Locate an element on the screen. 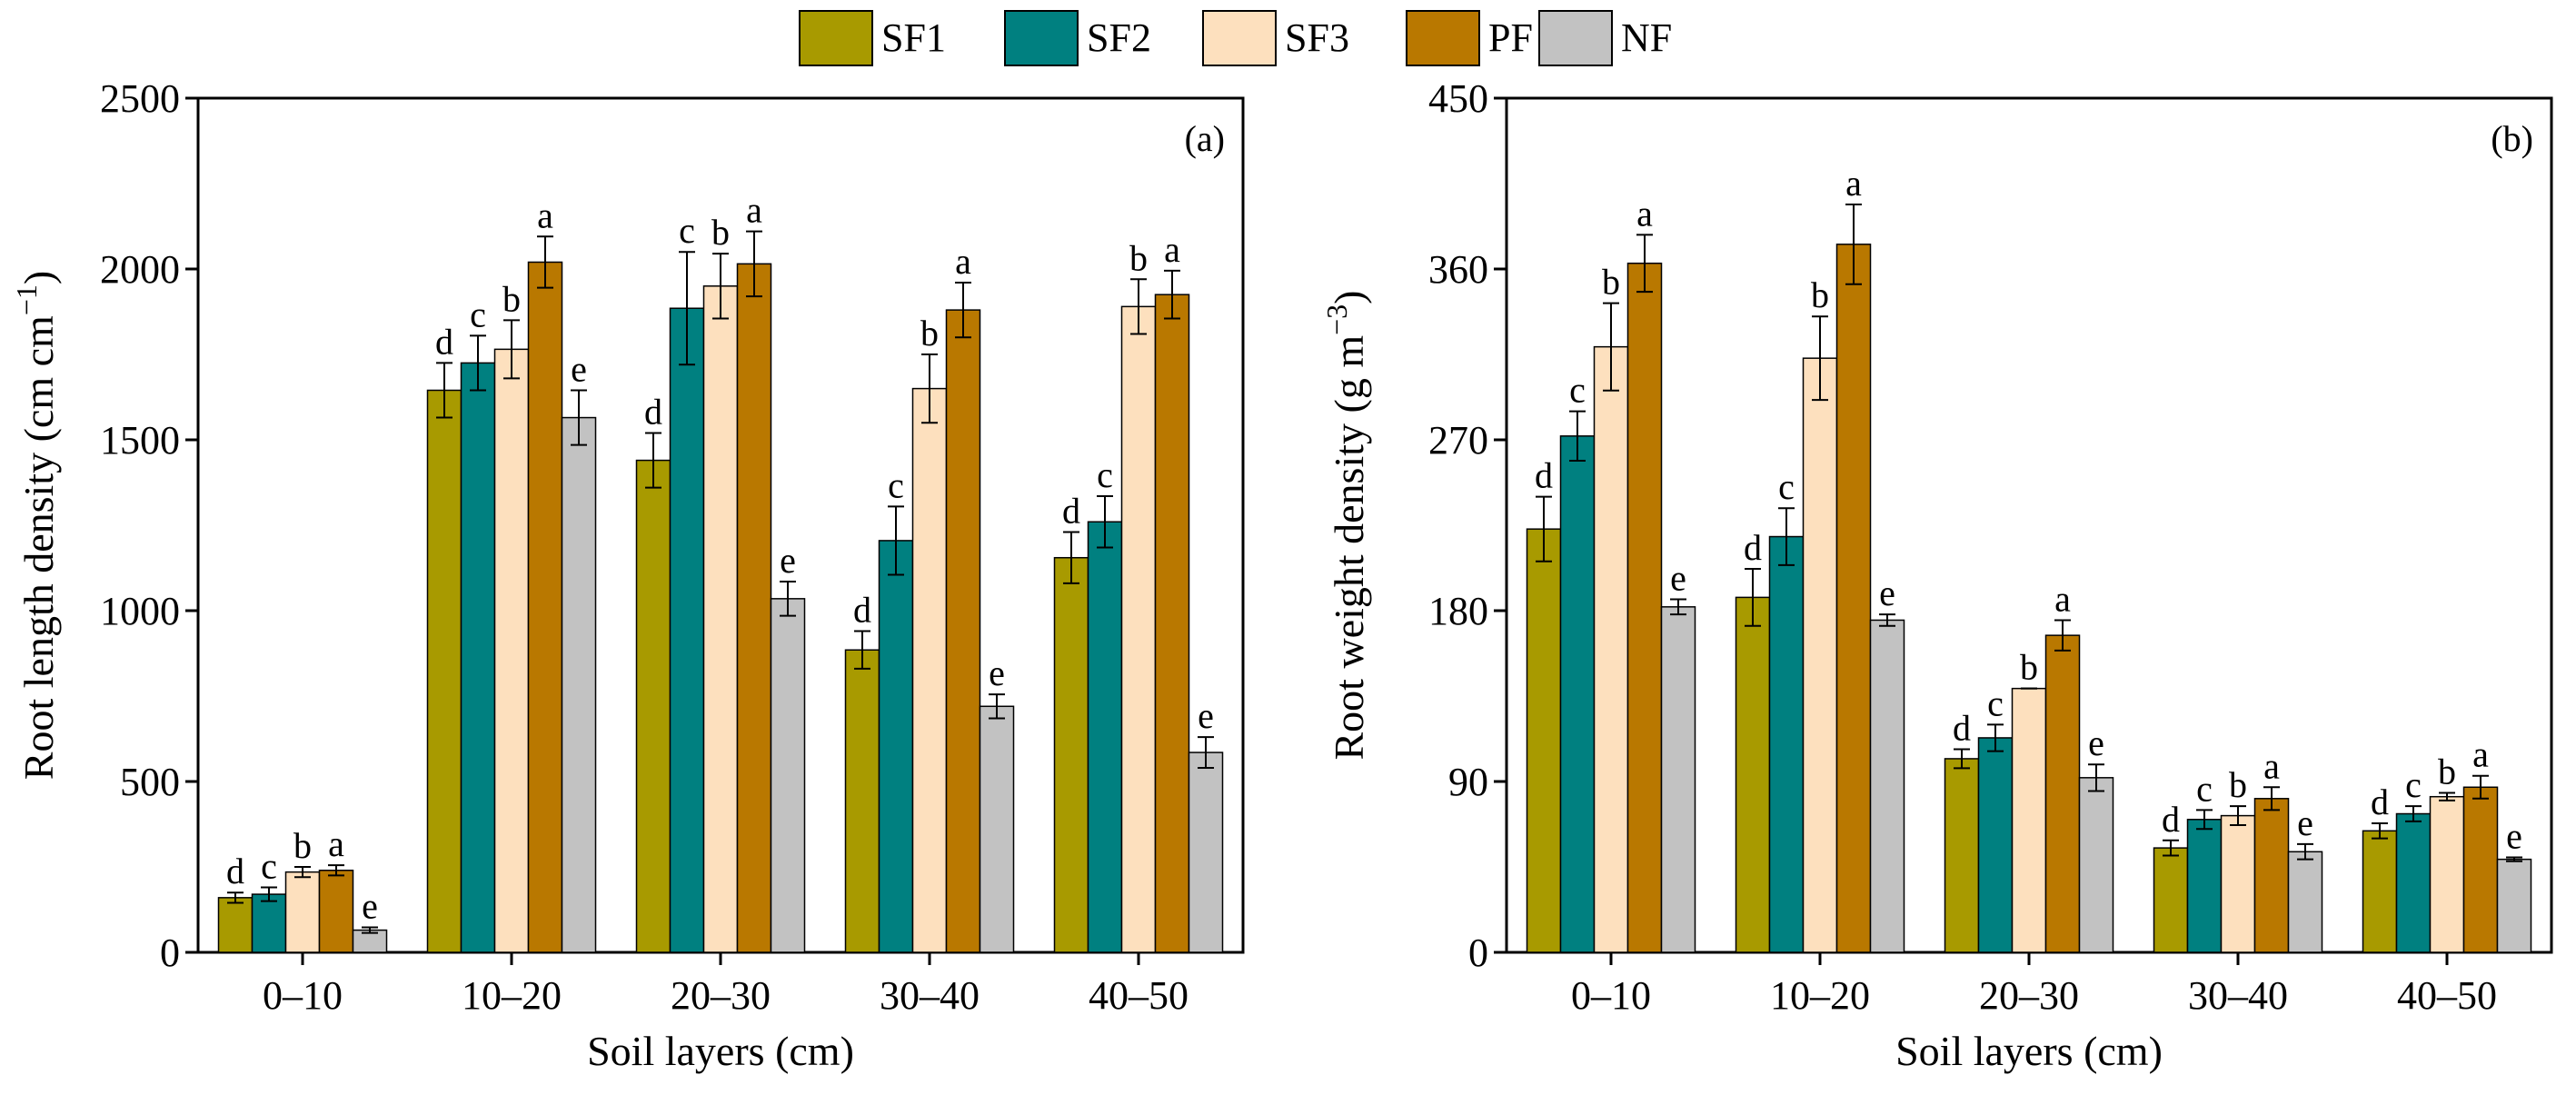 The width and height of the screenshot is (2576, 1115). y-tick-label: 450 is located at coordinates (1458, 99).